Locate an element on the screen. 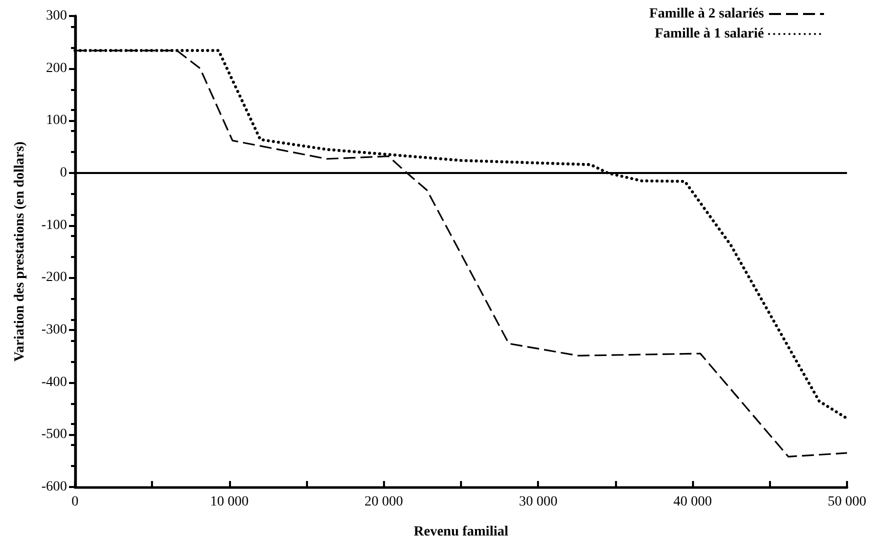 This screenshot has height=549, width=875. x-axis-title: Revenu familial is located at coordinates (461, 532).